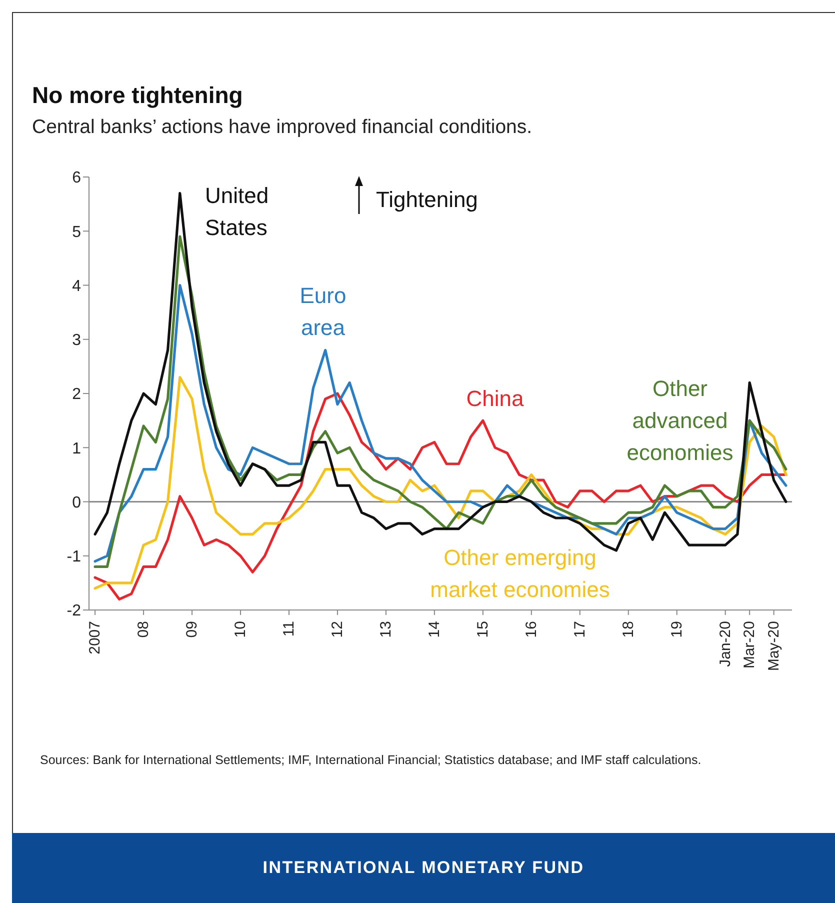  I want to click on y-tick-label: -1, so click(74, 557).